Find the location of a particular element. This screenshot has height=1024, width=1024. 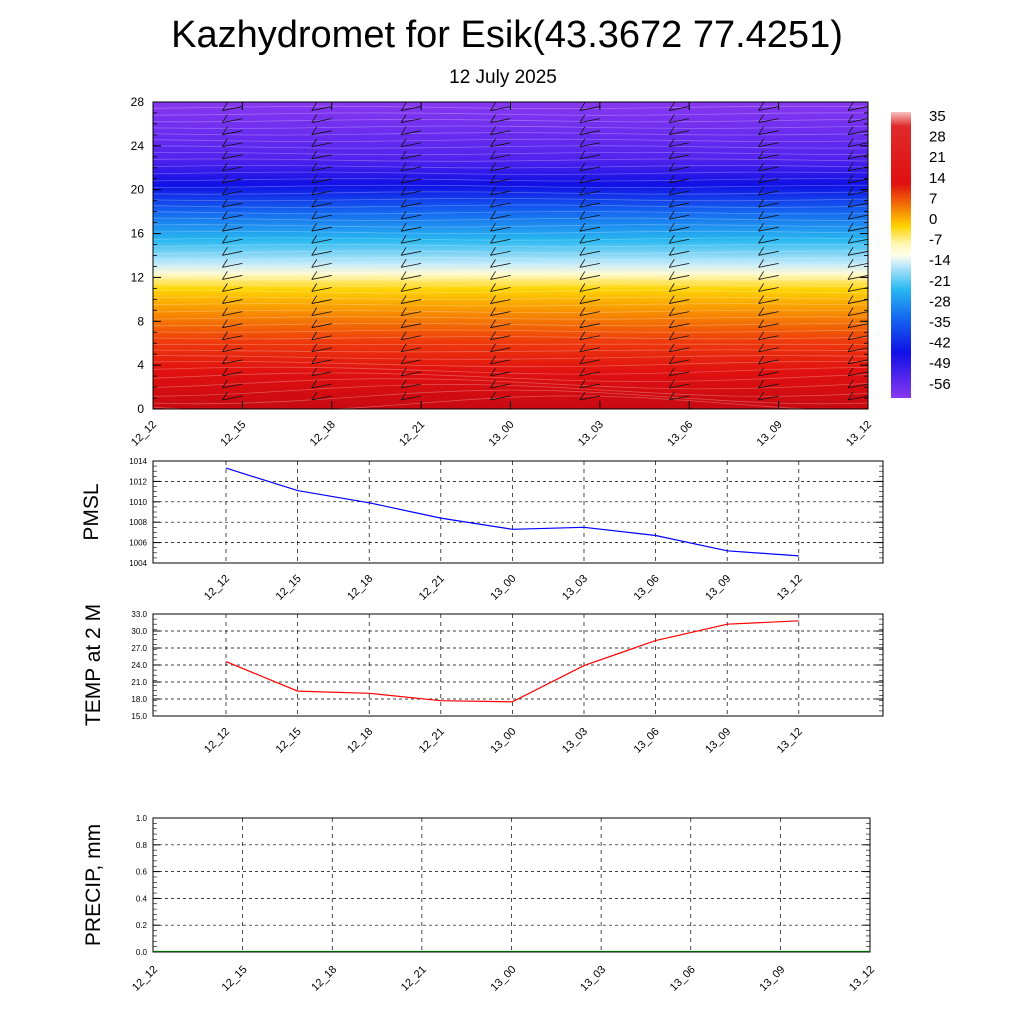

colorbar-label: 14 is located at coordinates (937, 178).